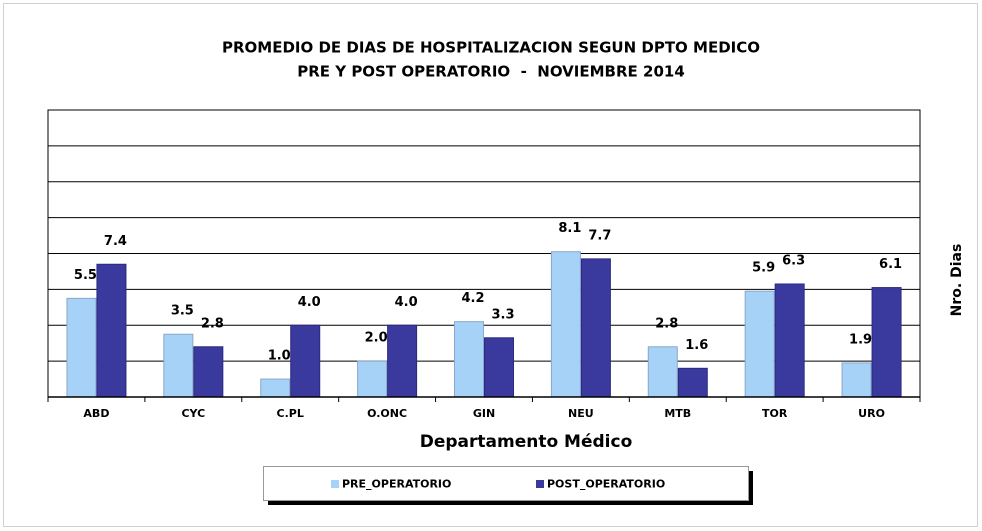 The height and width of the screenshot is (531, 982). What do you see at coordinates (793, 260) in the screenshot?
I see `value-label: 6.3` at bounding box center [793, 260].